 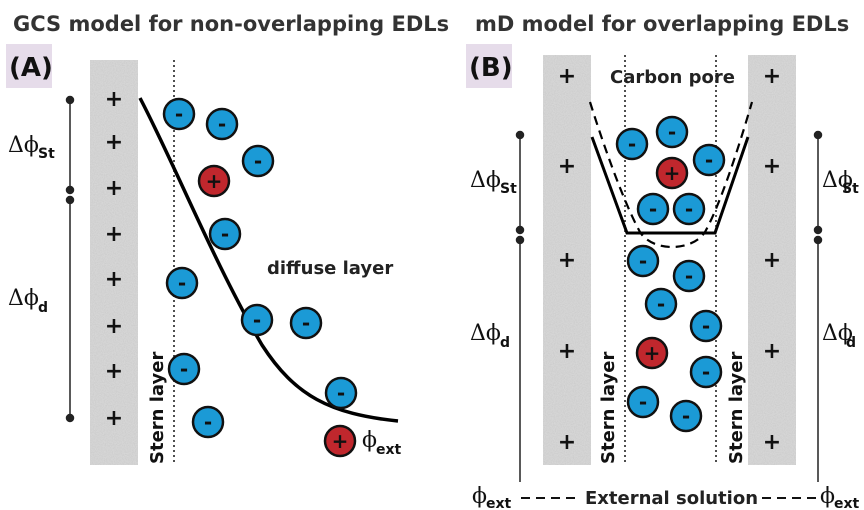 What do you see at coordinates (672, 77) in the screenshot?
I see `carbon-pore-label: Carbon pore` at bounding box center [672, 77].